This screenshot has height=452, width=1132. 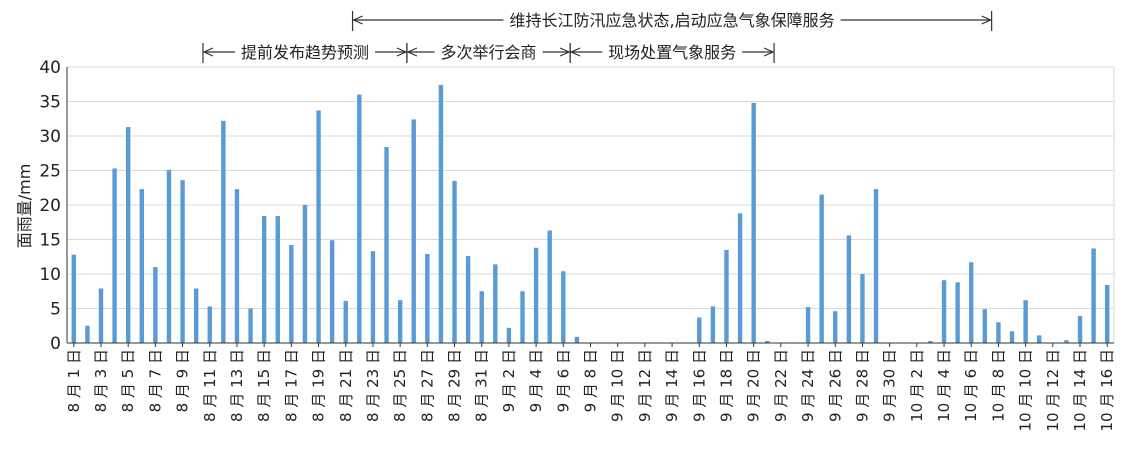 What do you see at coordinates (1080, 390) in the screenshot?
I see `x-tick-label: 10 月 14 日` at bounding box center [1080, 390].